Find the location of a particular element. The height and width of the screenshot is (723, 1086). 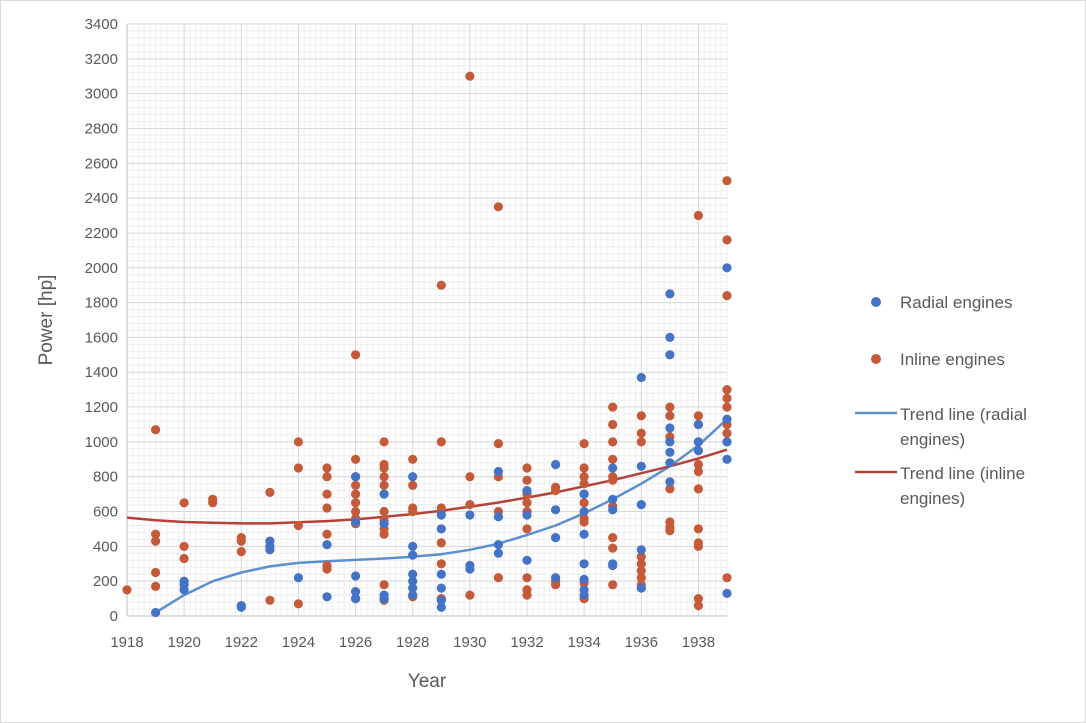

x-tick-label: 1928 is located at coordinates (412, 642).